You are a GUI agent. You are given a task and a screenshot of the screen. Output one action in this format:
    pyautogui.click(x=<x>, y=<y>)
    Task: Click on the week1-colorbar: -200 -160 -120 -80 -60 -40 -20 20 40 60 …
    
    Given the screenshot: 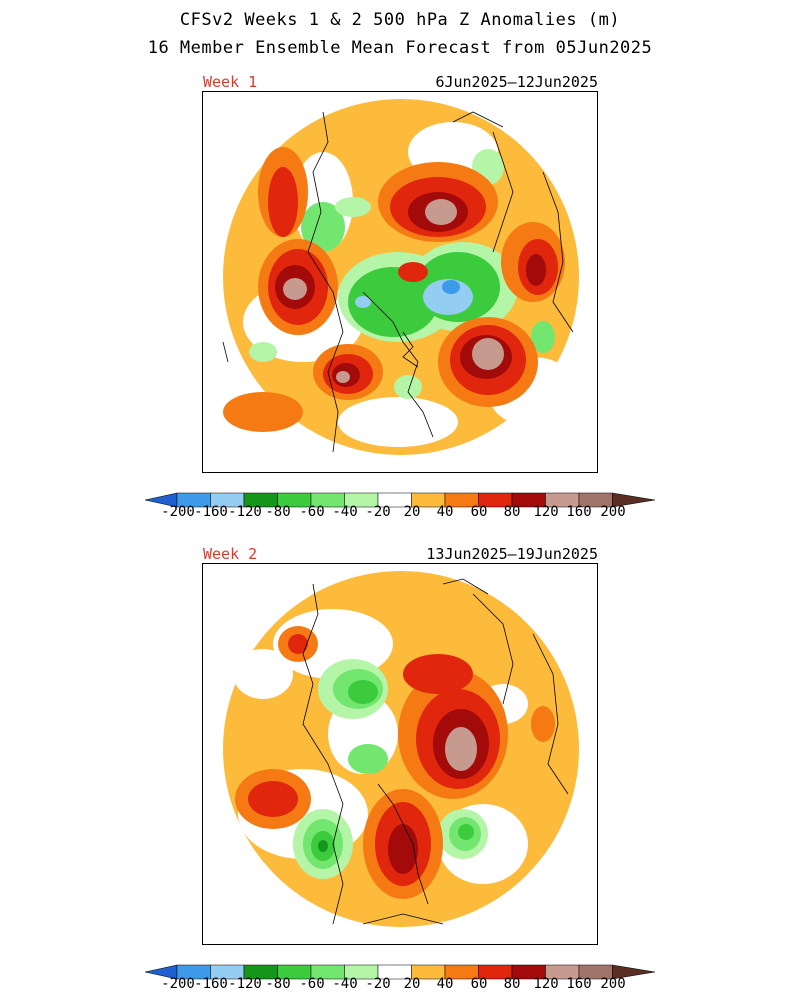 What is the action you would take?
    pyautogui.click(x=400, y=510)
    